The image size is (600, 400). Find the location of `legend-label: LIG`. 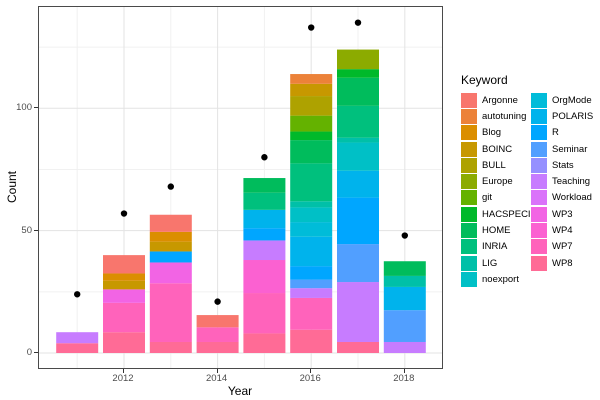

legend-label: LIG is located at coordinates (490, 263).